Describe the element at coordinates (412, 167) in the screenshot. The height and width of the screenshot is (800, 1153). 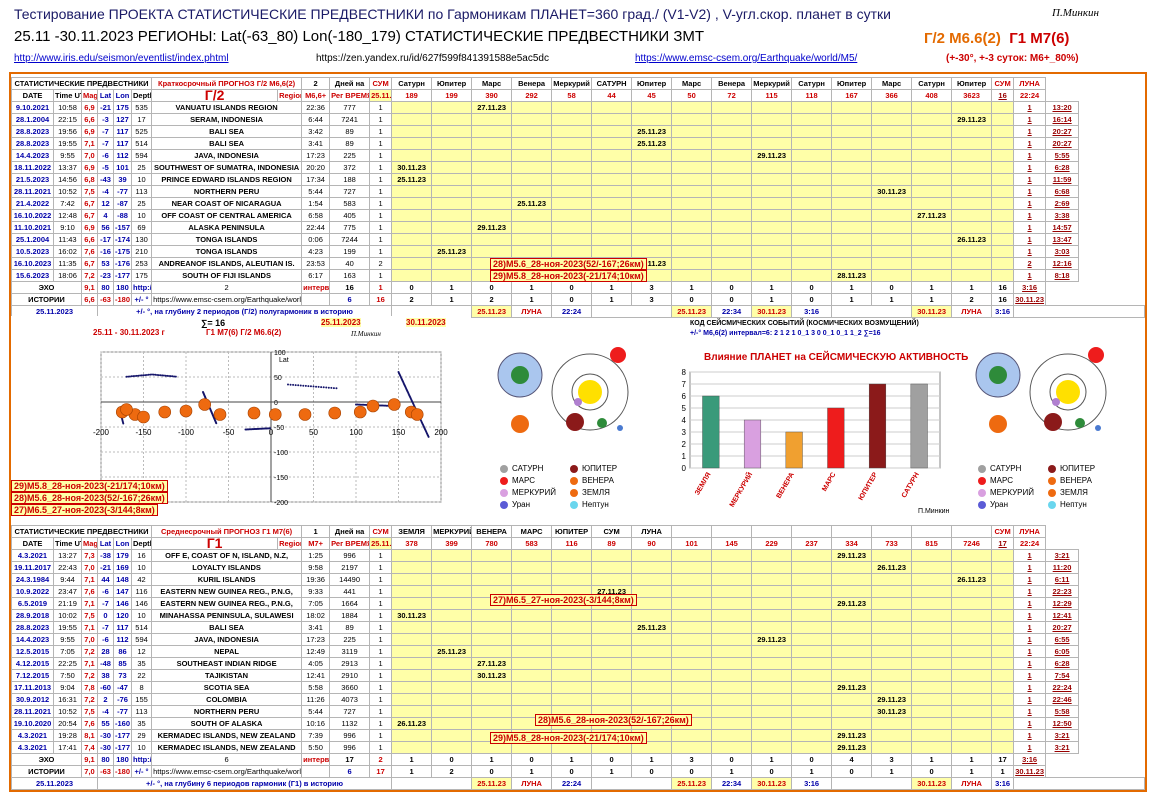
I see `hit-date: 30.11.23` at that location.